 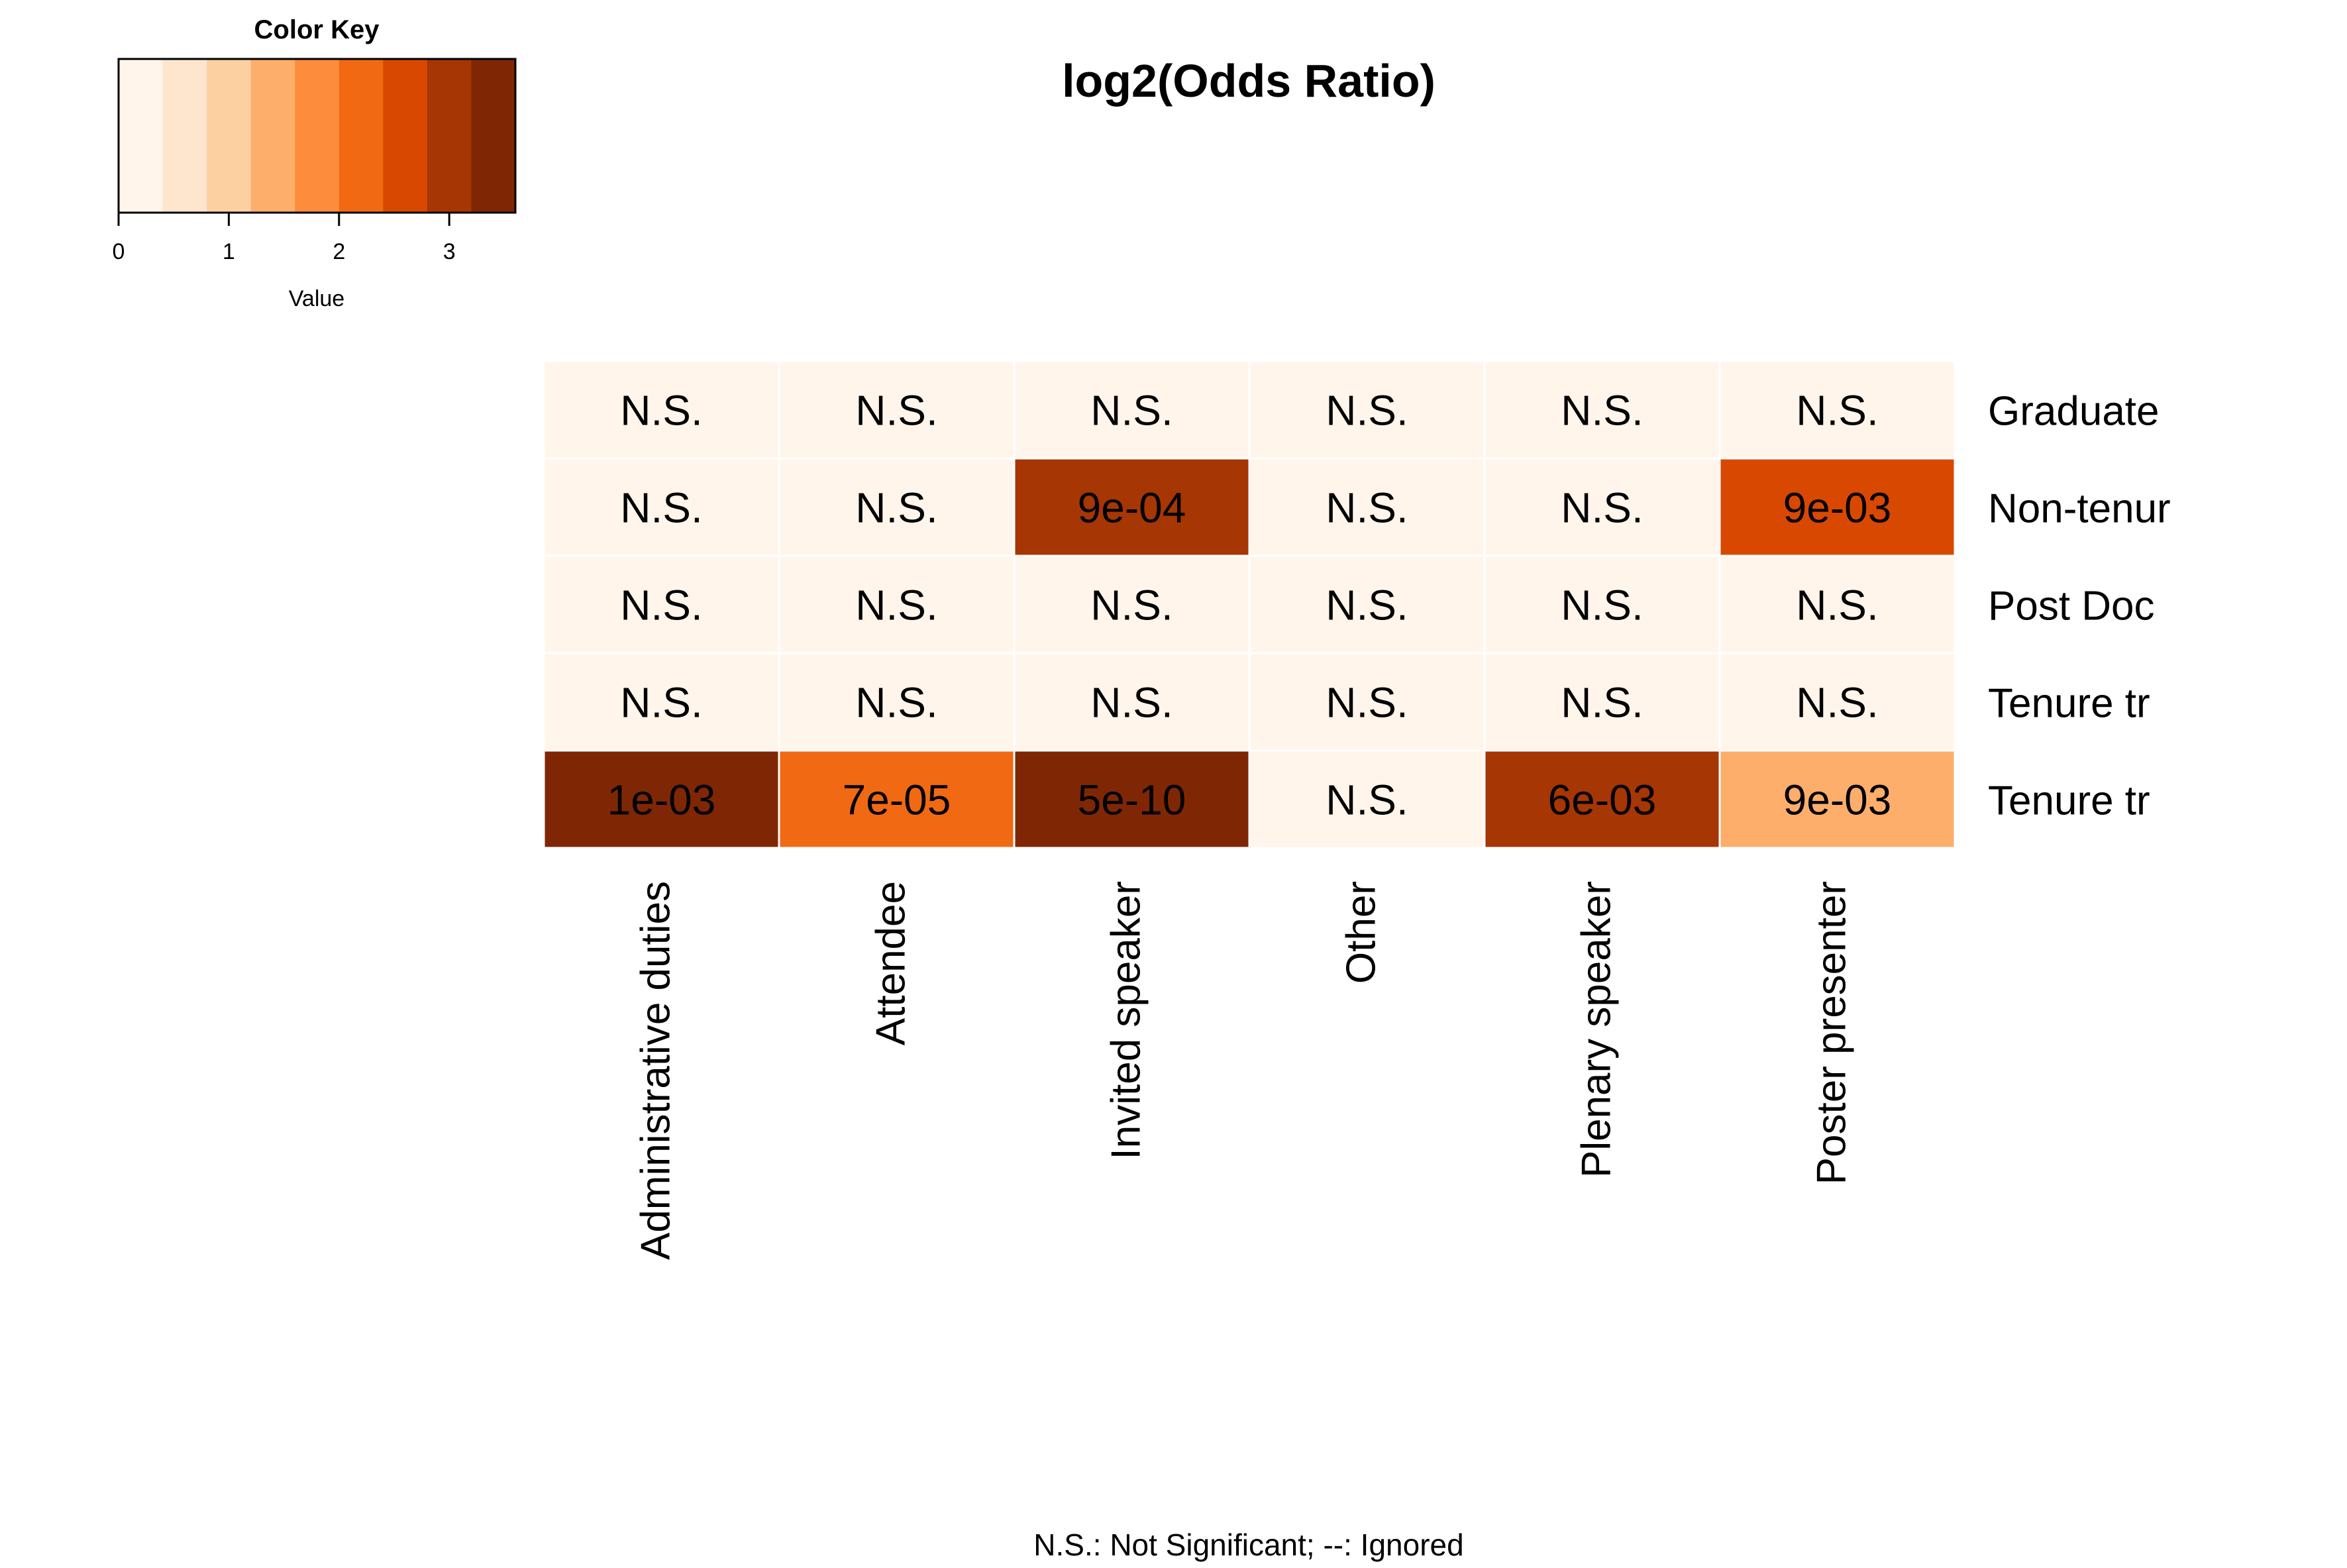 I want to click on color-key-tick-label: 0, so click(x=119, y=251).